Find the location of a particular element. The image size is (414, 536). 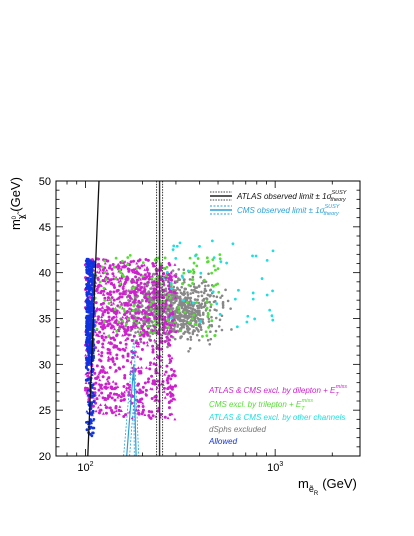

legend-cms-text: CMS observed limit ± 1σ is located at coordinates (281, 210).